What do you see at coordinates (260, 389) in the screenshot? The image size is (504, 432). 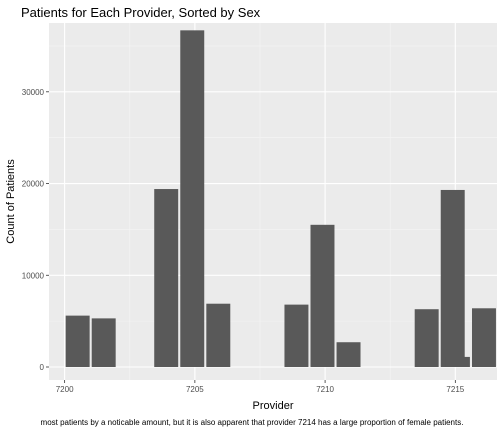 I see `x-tick-labels: 7200 7205 7210 7215` at bounding box center [260, 389].